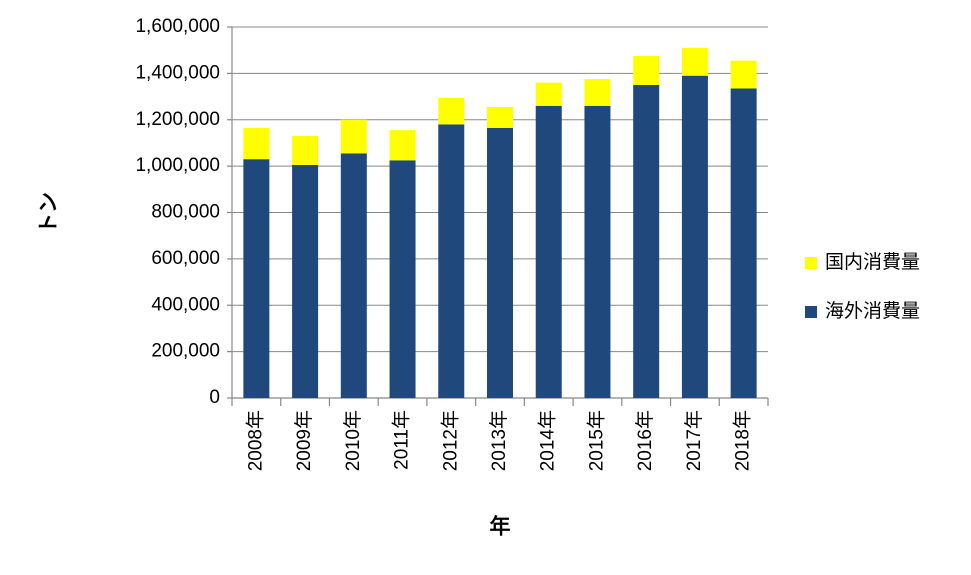 The image size is (971, 575). I want to click on x-tick-label: 2018年, so click(743, 440).